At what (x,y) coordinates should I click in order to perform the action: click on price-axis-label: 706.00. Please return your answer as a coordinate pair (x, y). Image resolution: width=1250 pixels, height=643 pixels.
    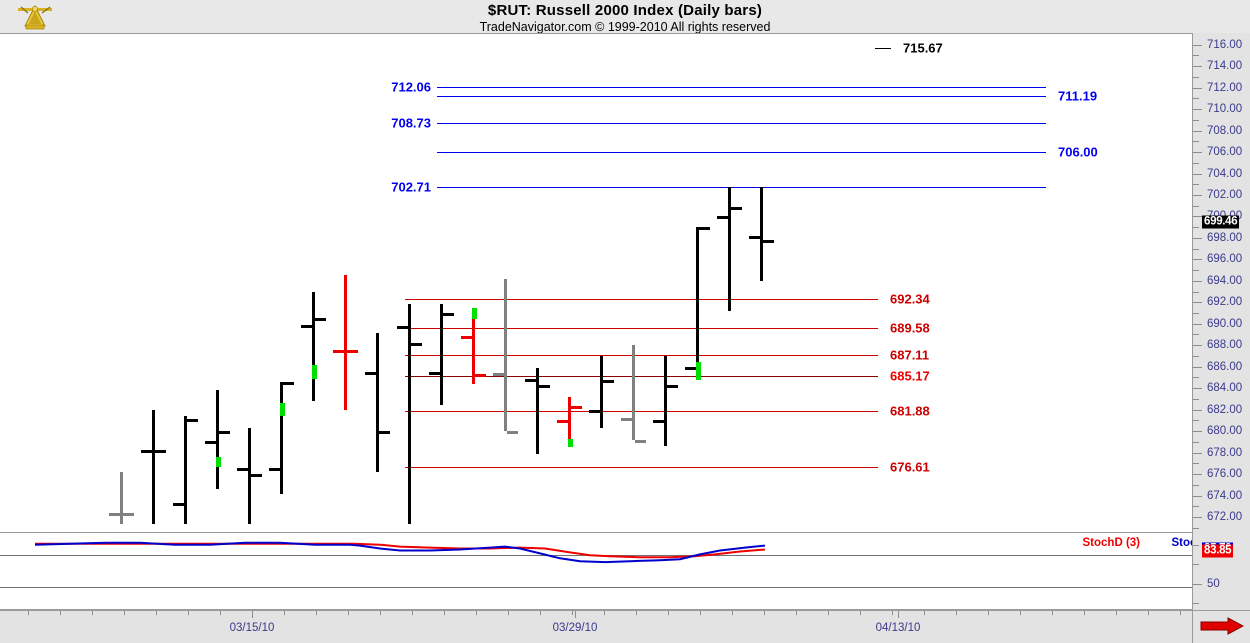
    Looking at the image, I should click on (1225, 152).